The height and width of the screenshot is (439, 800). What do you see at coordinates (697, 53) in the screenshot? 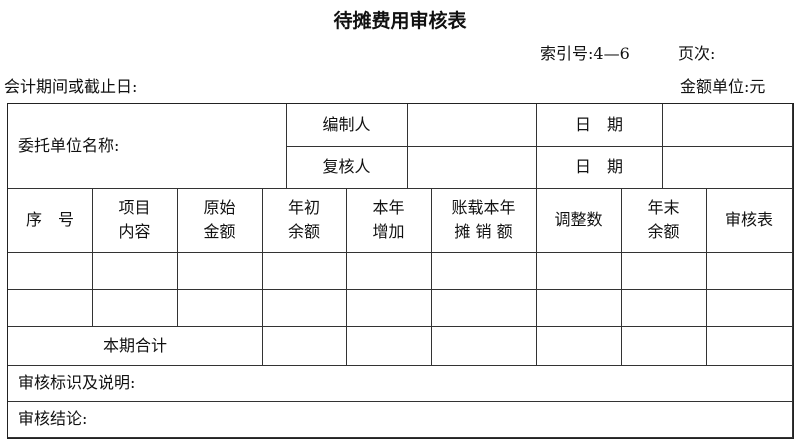
I see `page-number: 页次:` at bounding box center [697, 53].